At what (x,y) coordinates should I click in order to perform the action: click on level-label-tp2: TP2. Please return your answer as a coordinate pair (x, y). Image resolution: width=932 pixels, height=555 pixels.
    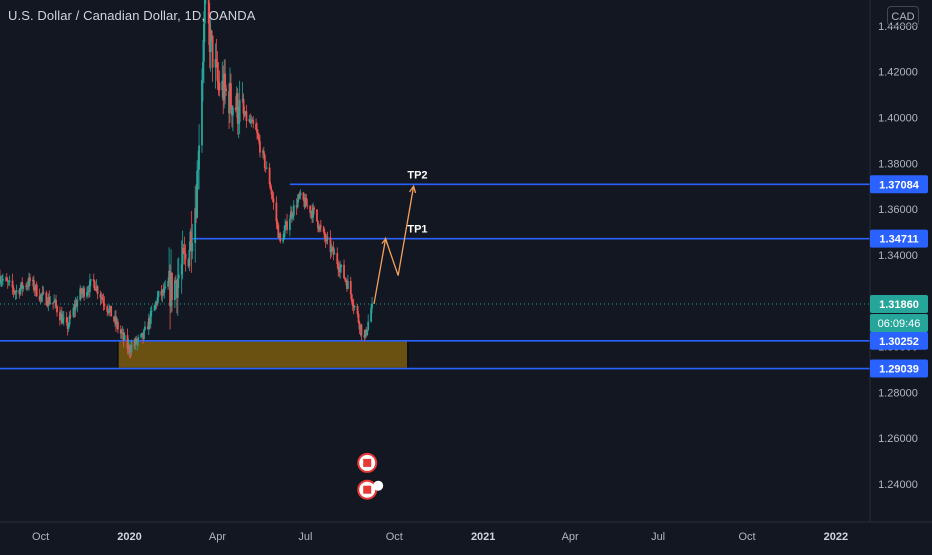
    Looking at the image, I should click on (417, 175).